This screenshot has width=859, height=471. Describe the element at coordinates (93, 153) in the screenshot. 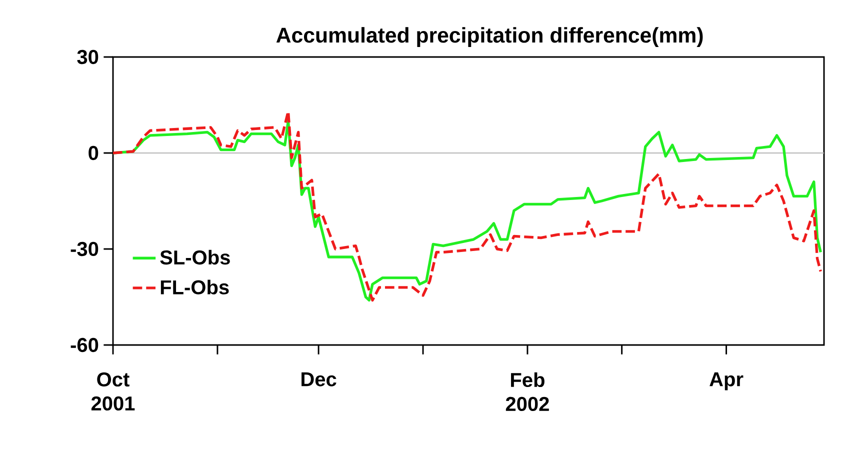

I see `y-tick-label: 0` at that location.